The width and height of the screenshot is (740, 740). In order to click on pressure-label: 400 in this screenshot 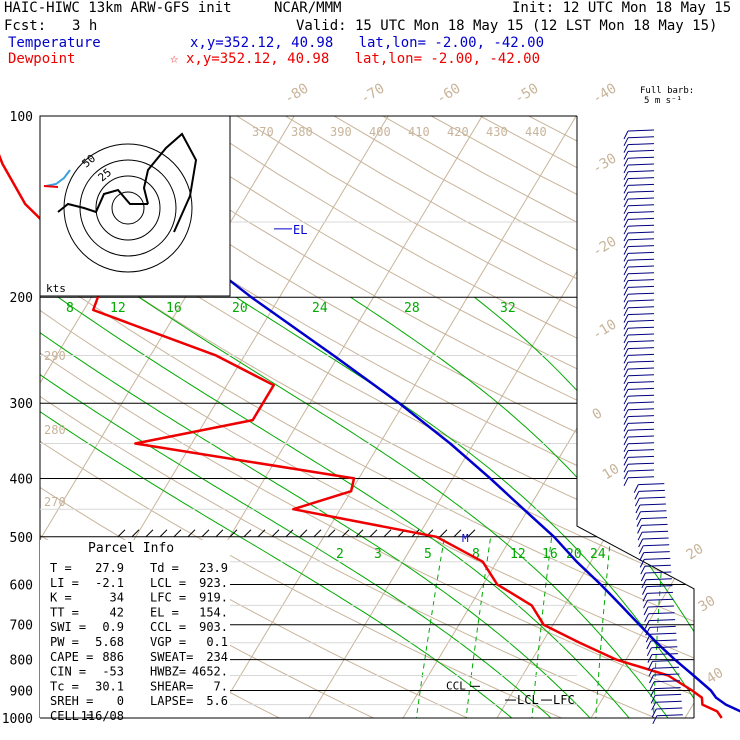, I will do `click(21, 479)`.